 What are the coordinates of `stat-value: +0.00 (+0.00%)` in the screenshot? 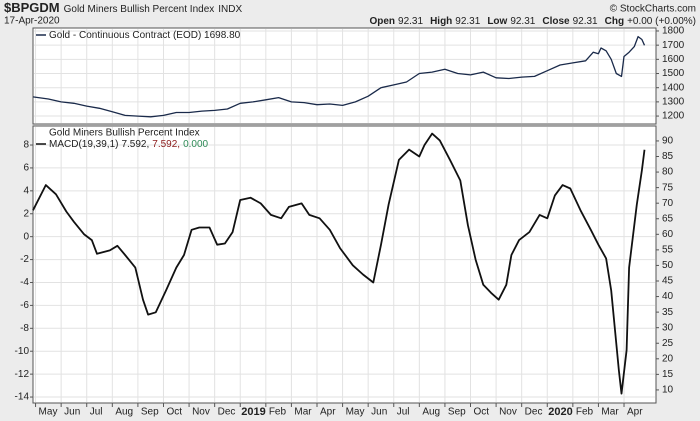 It's located at (661, 21).